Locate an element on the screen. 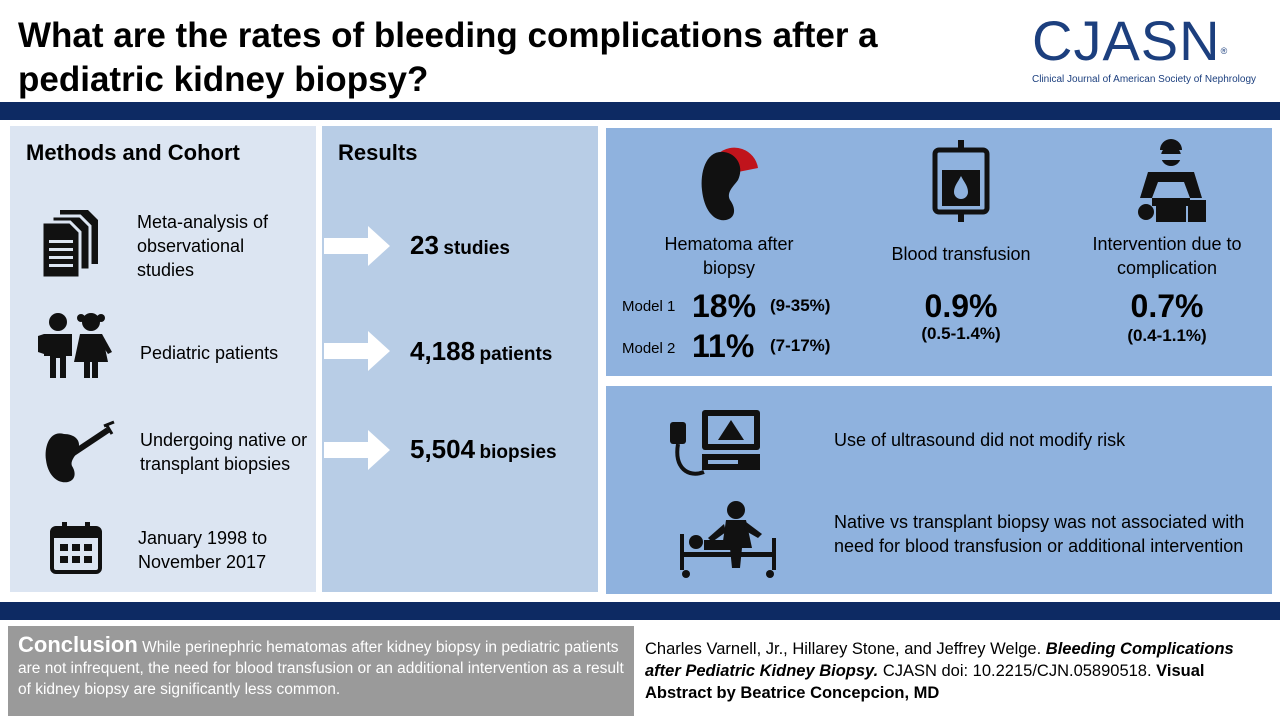  result-unit: biopsies is located at coordinates (518, 452).